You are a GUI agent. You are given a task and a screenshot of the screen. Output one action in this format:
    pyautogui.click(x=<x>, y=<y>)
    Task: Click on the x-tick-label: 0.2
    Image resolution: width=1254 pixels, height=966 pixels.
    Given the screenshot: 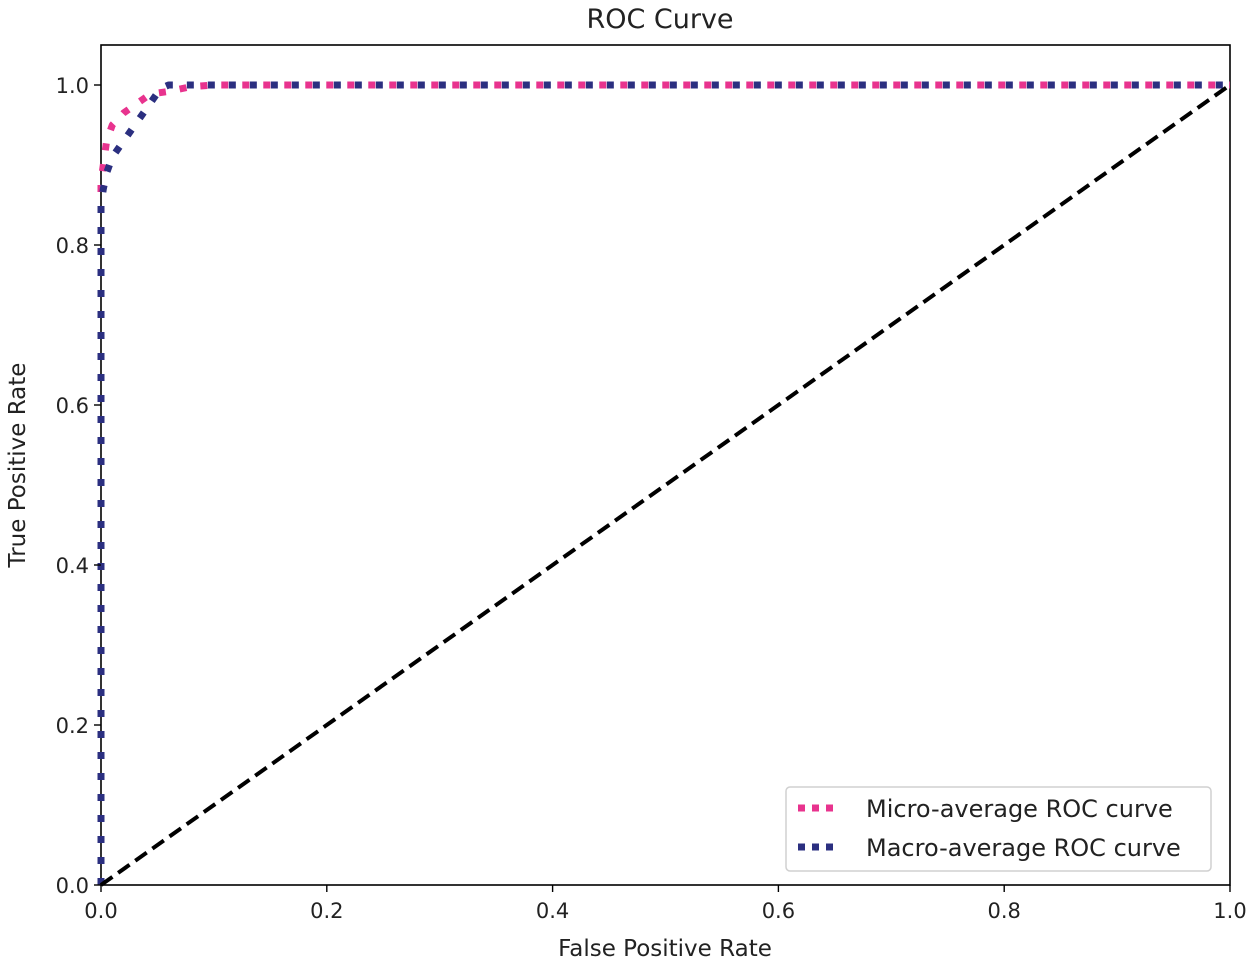 What is the action you would take?
    pyautogui.click(x=326, y=911)
    